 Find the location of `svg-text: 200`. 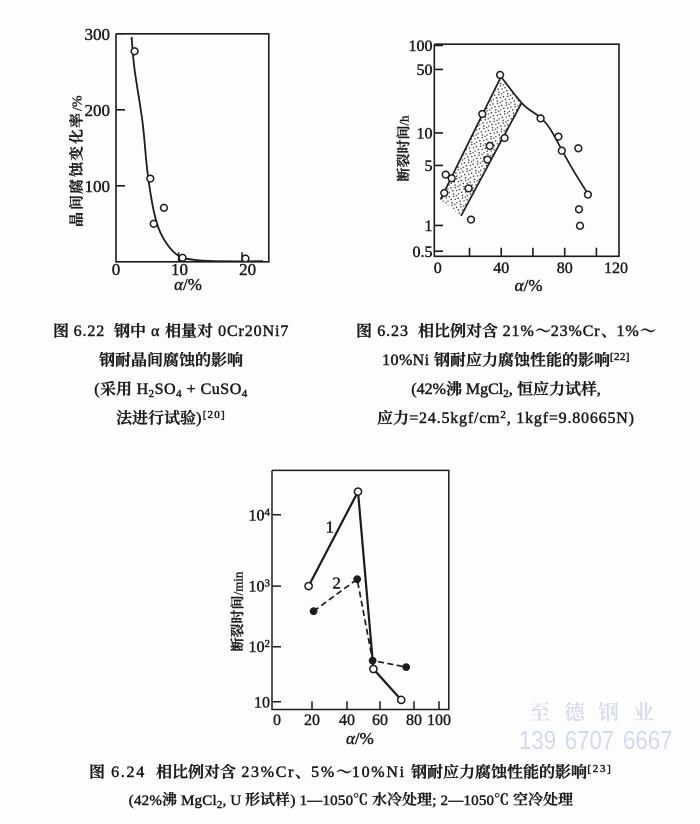

svg-text: 200 is located at coordinates (98, 110).